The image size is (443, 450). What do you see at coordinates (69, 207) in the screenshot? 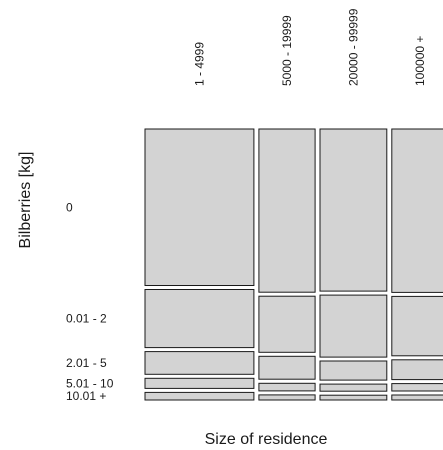
I see `y-tick-0: 0` at bounding box center [69, 207].